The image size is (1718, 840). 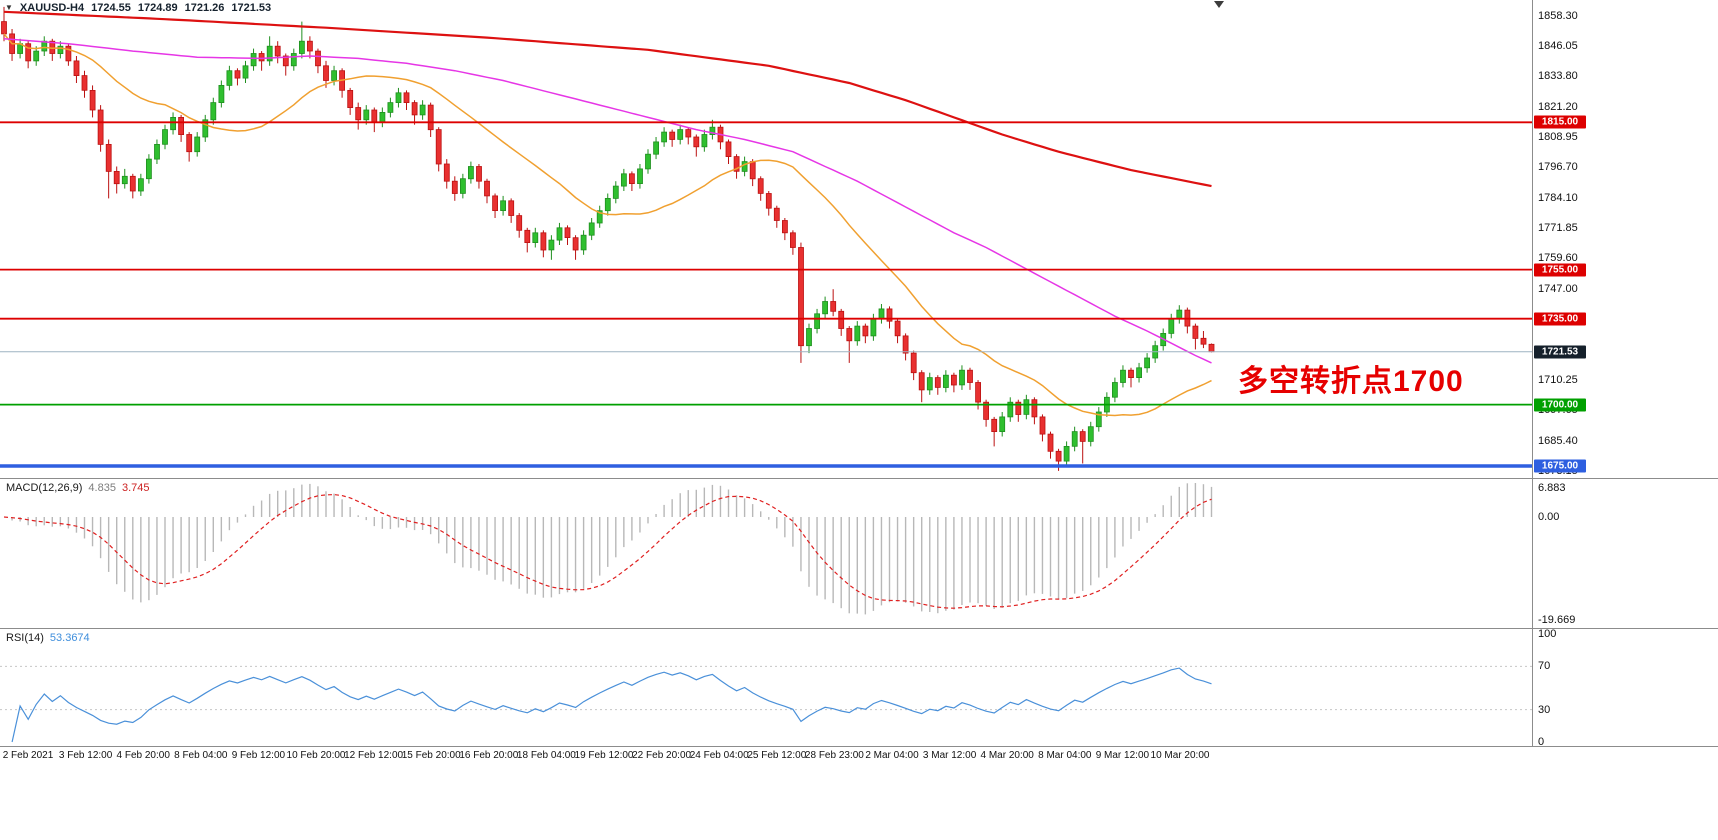 I want to click on level-badge-1755.00: 1755.00, so click(x=1560, y=270).